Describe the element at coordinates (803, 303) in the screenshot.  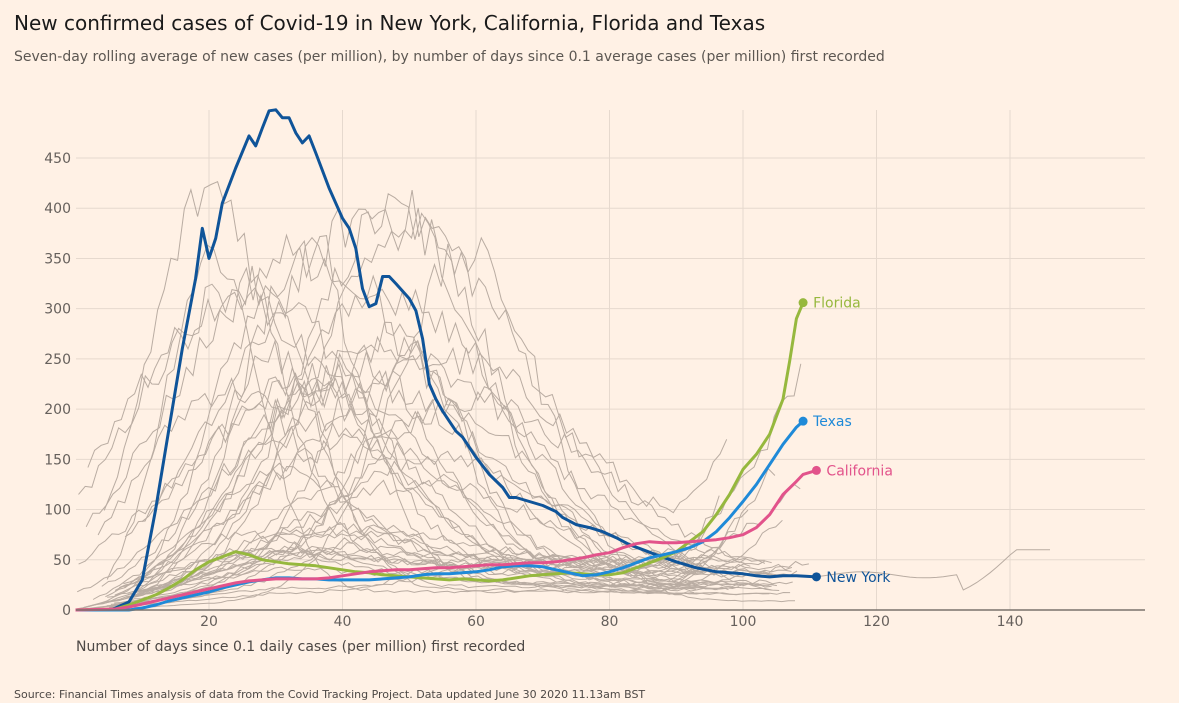
I see `series-end-dot-florida` at that location.